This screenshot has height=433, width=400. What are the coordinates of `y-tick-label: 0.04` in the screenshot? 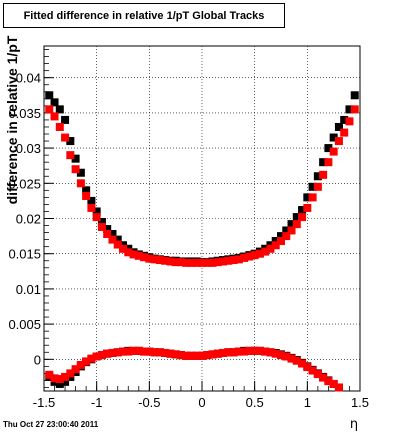 It's located at (28, 78).